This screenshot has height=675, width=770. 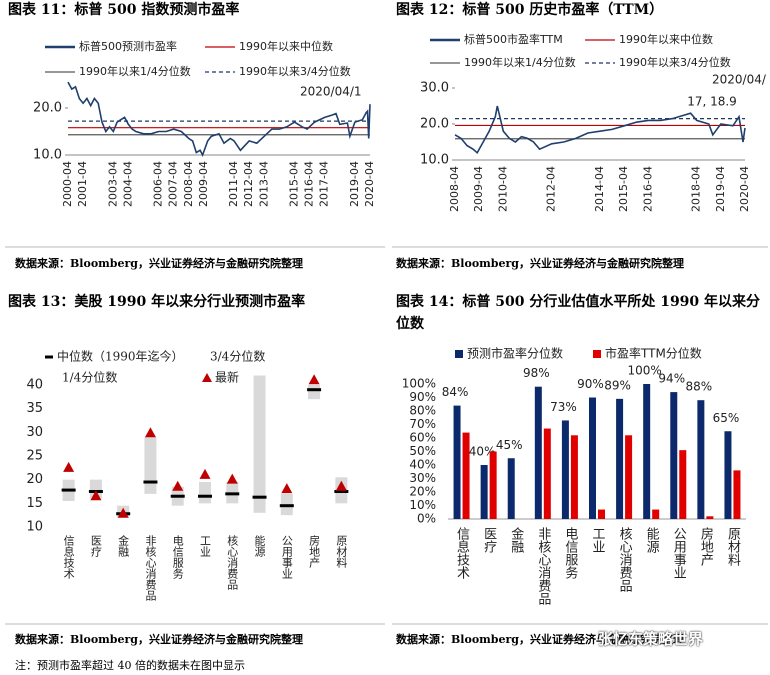 What do you see at coordinates (422, 397) in the screenshot?
I see `y-tick-label: 90%` at bounding box center [422, 397].